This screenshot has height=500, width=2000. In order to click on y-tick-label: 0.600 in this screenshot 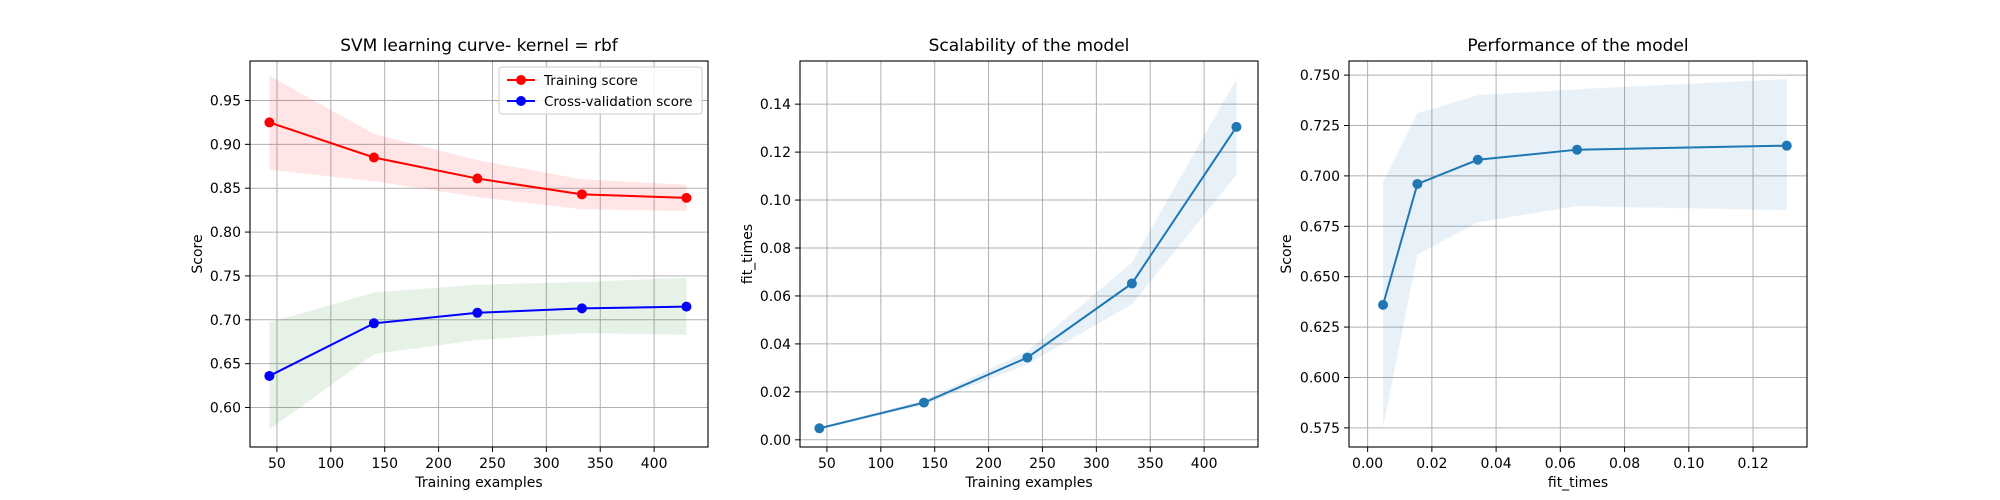, I will do `click(1320, 378)`.